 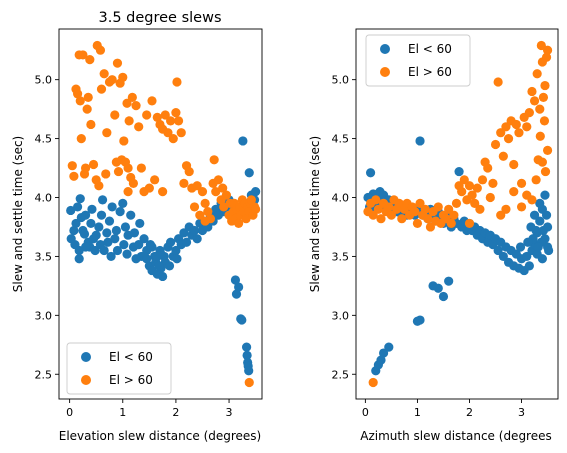 What do you see at coordinates (159, 18) in the screenshot?
I see `left-chart-title: 3.5 degree slews` at bounding box center [159, 18].